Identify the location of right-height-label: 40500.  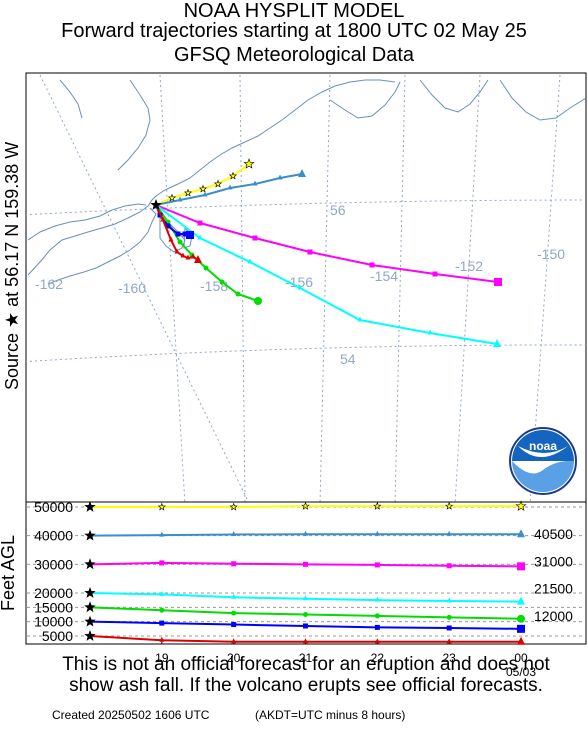
(553, 534).